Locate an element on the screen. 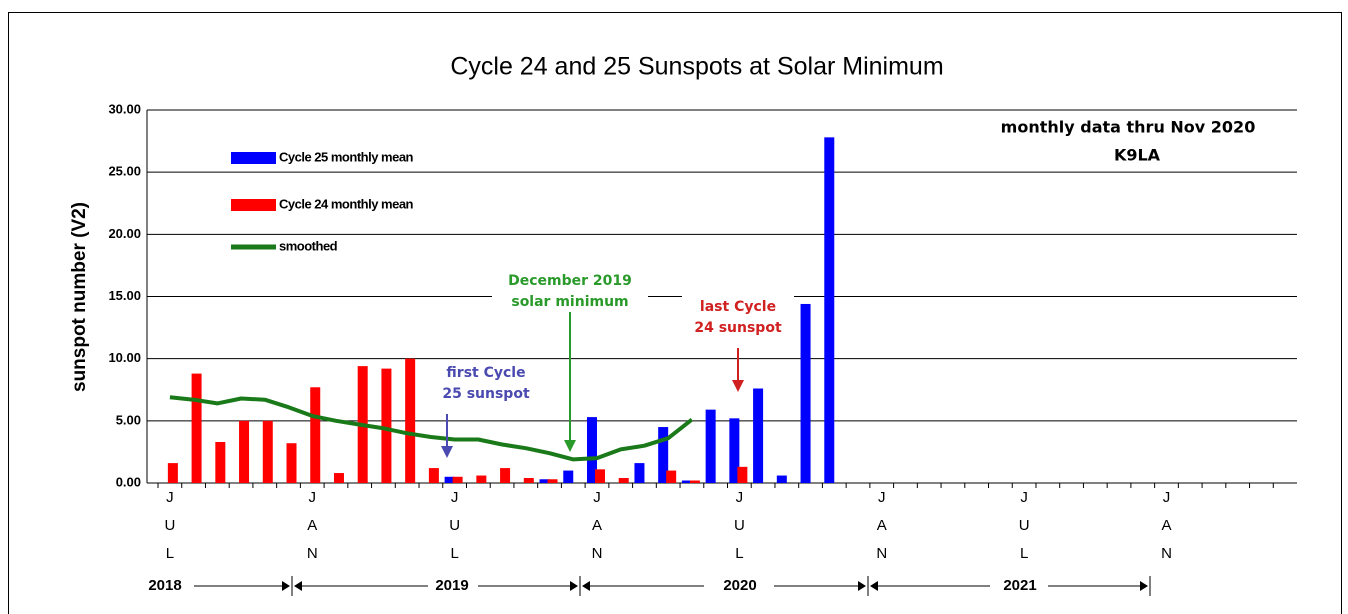 The height and width of the screenshot is (614, 1348). year-label: 2021 is located at coordinates (1019, 585).